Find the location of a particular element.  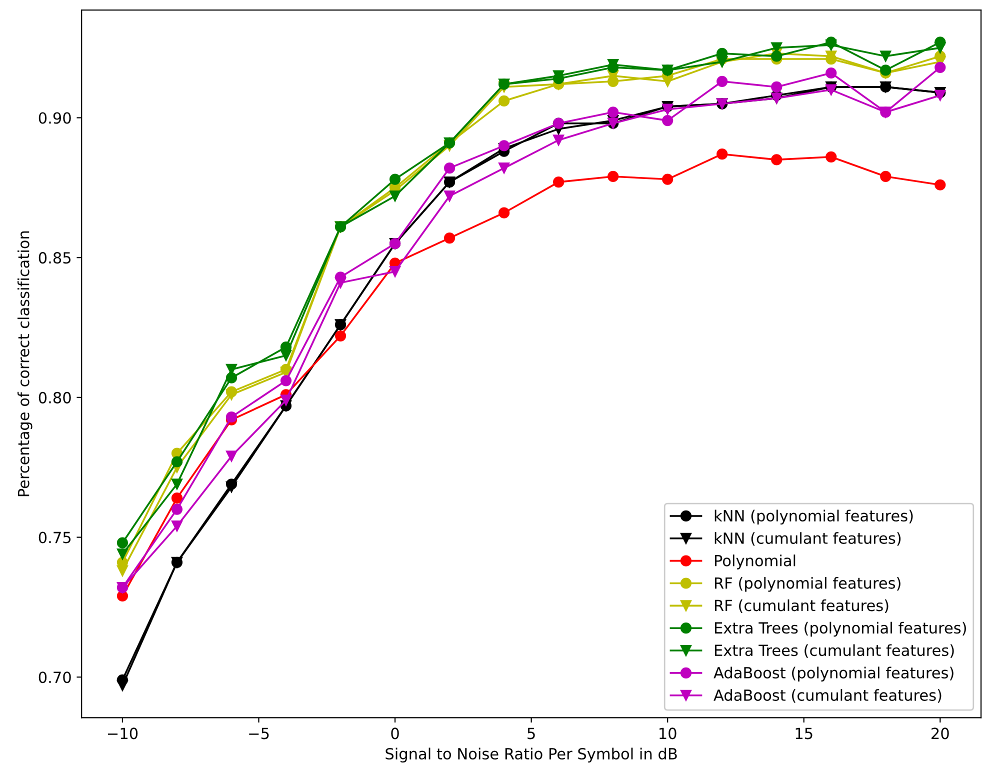

y-tick-label: 0.80 is located at coordinates (54, 398).